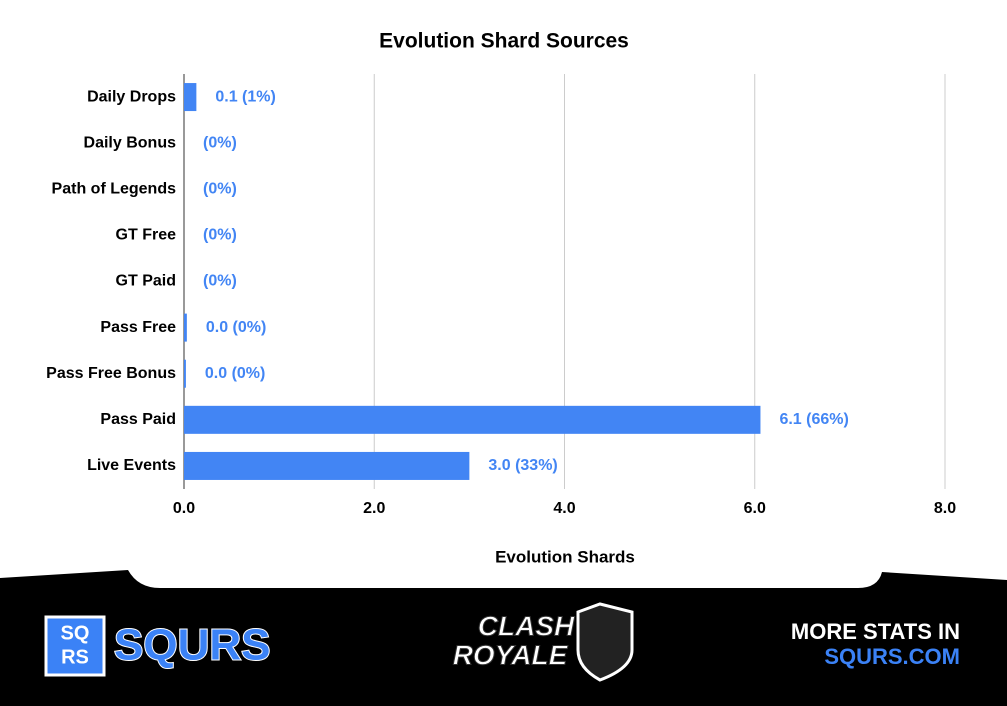 The height and width of the screenshot is (706, 1007). What do you see at coordinates (192, 645) in the screenshot?
I see `brand-name: SQURS` at bounding box center [192, 645].